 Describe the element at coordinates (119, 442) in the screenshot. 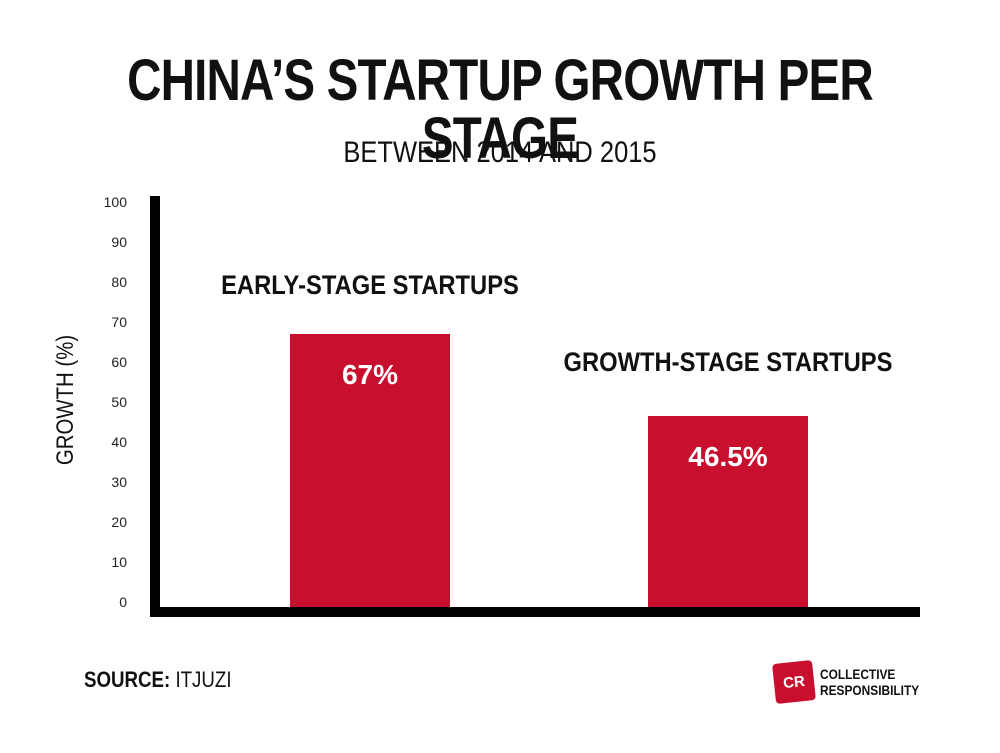

I see `y-tick-label: 40` at that location.